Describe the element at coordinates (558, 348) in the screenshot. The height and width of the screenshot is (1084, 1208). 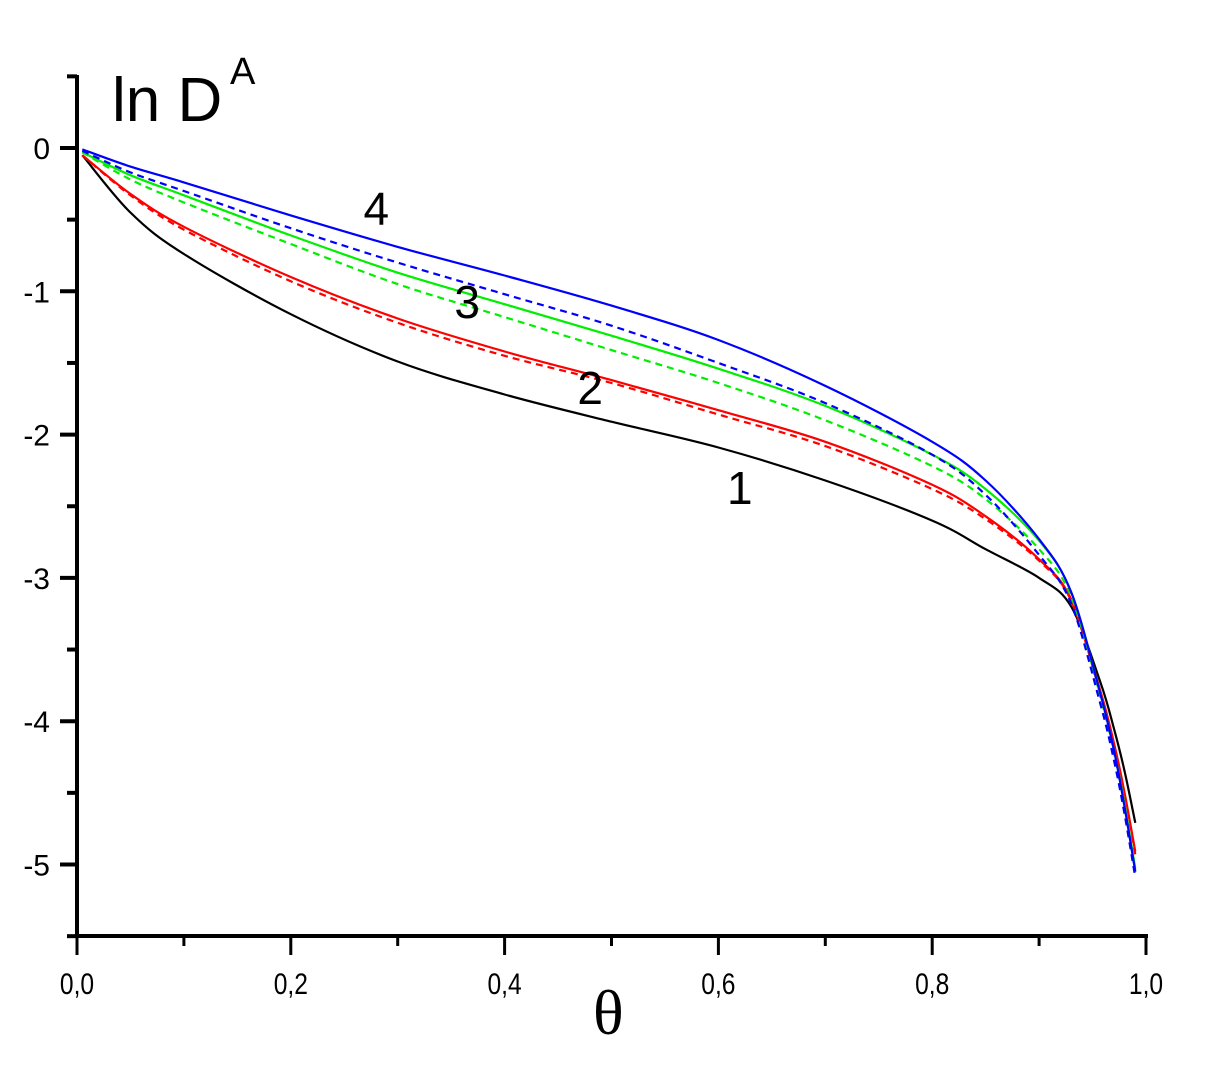
I see `curve-labels: 1 2 3 4` at that location.